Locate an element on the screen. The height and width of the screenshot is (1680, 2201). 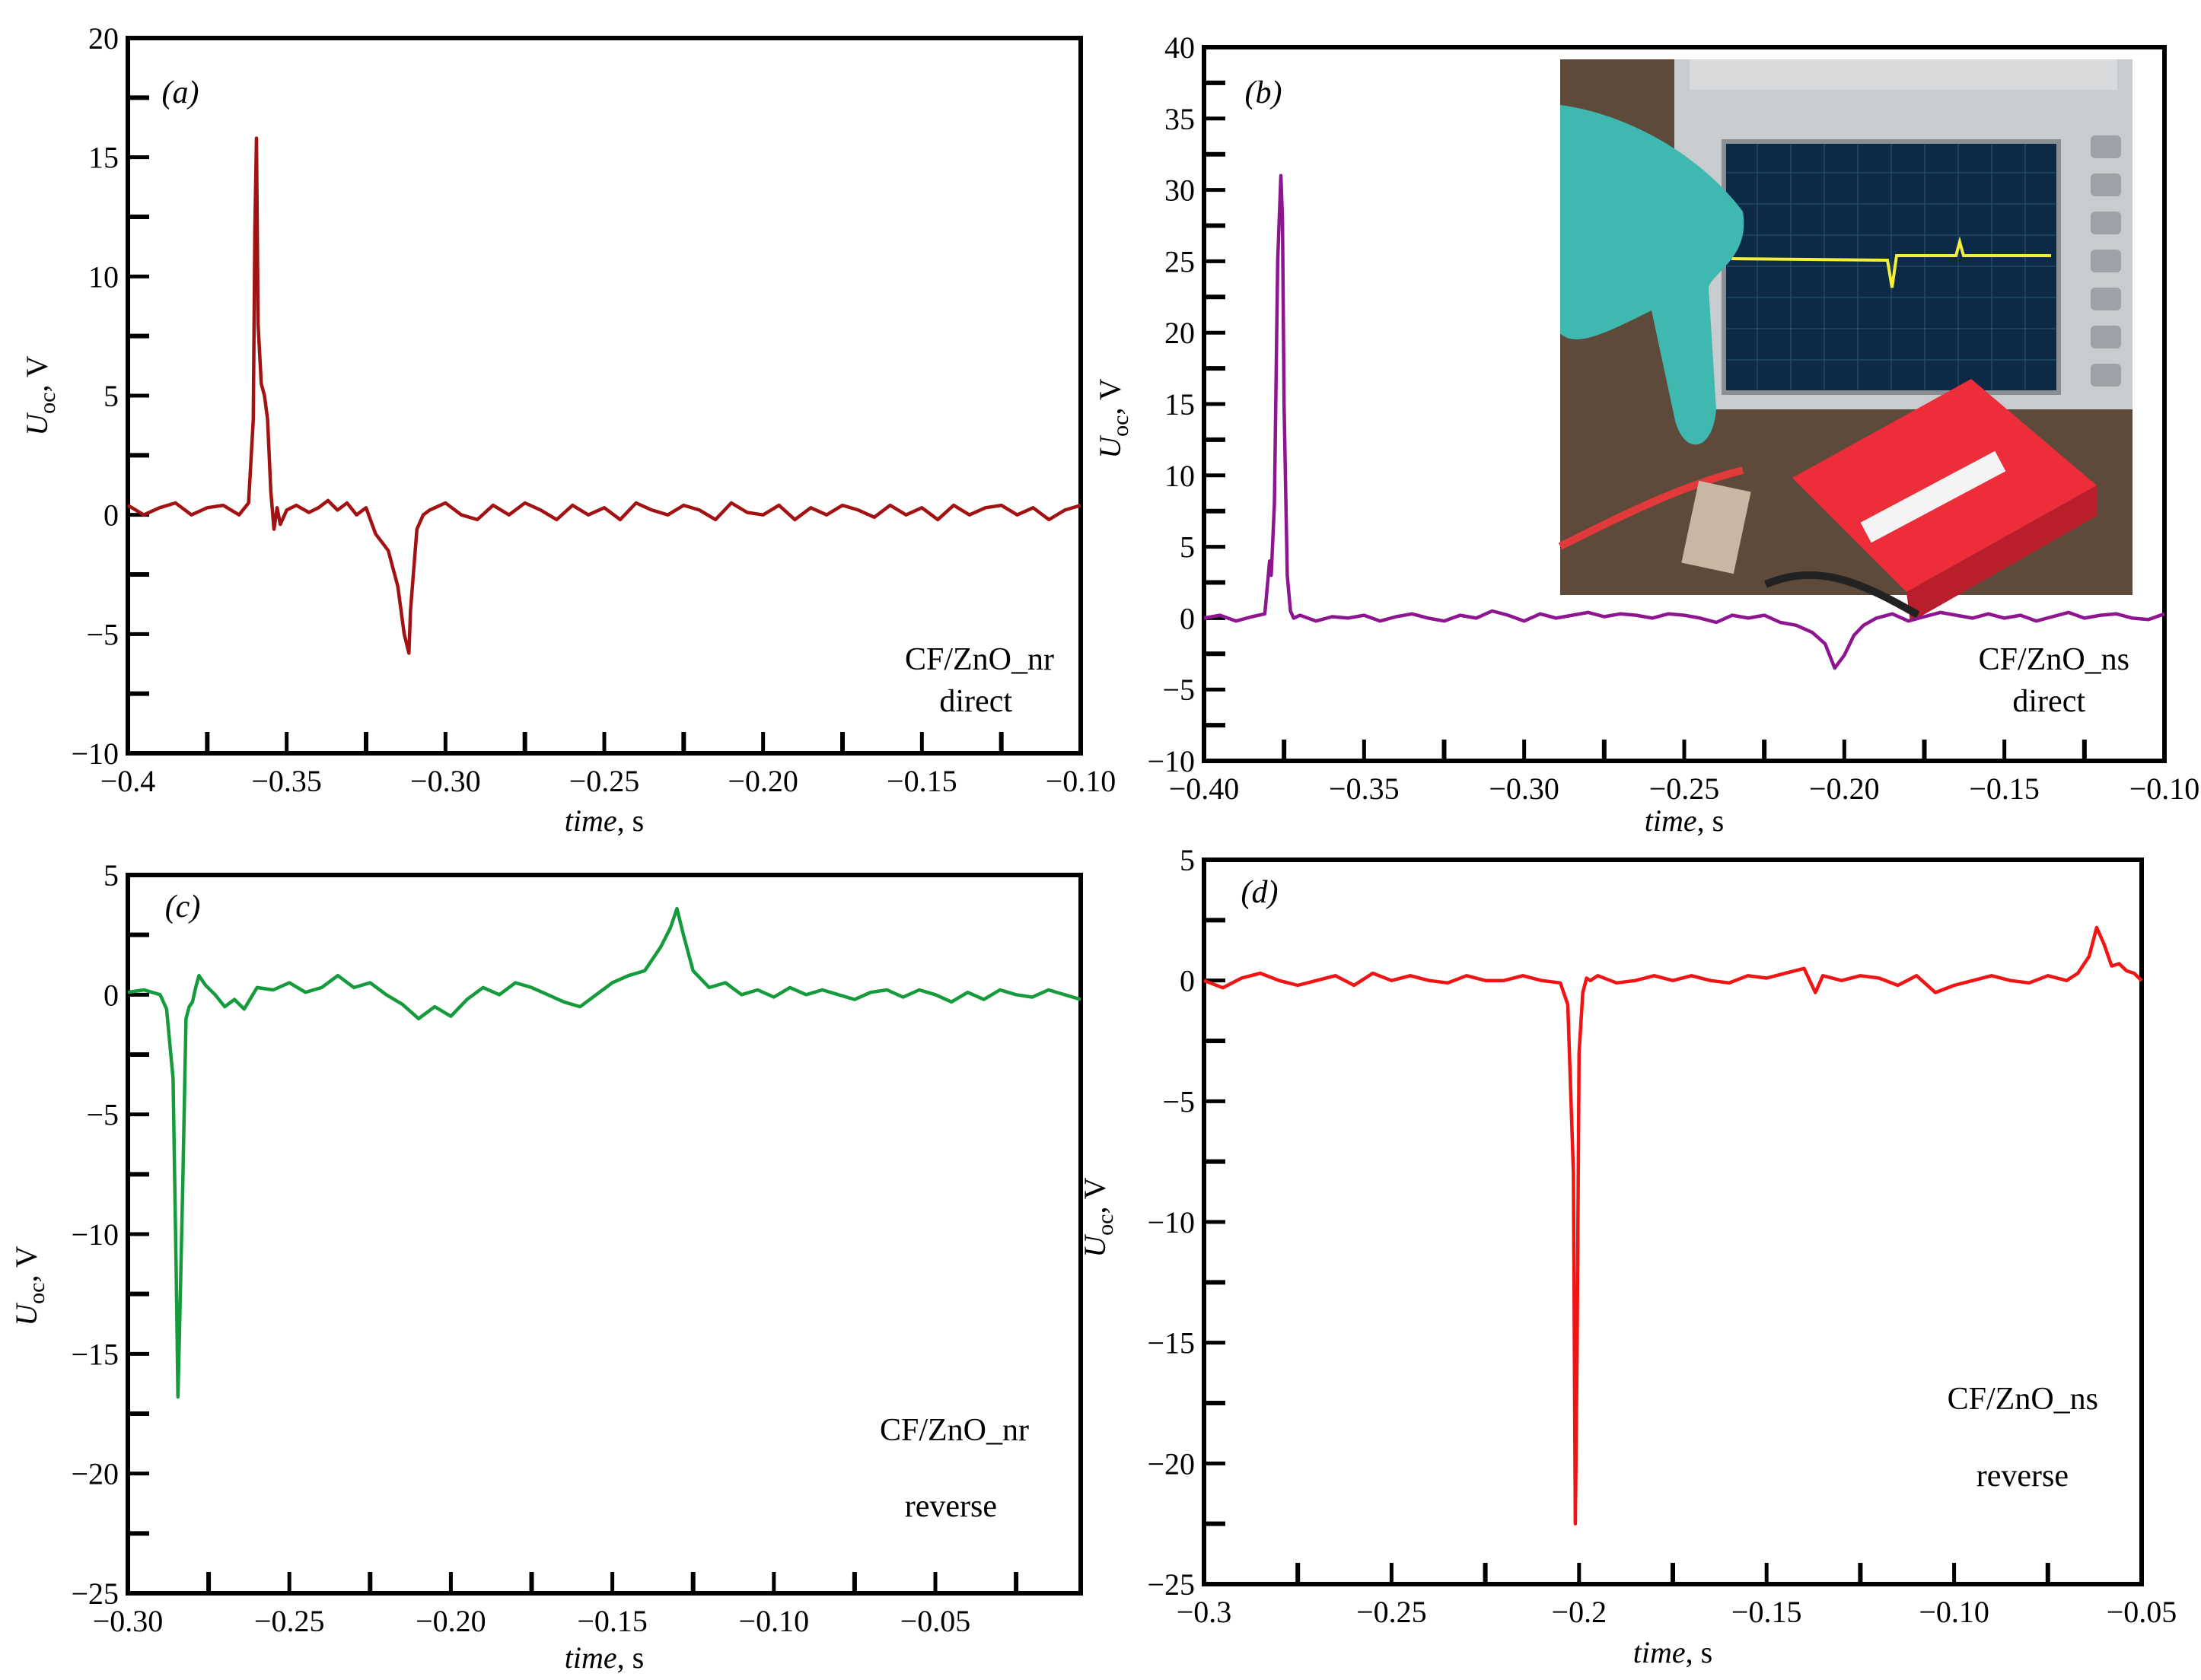
y-tick-label: 25 is located at coordinates (1179, 261).